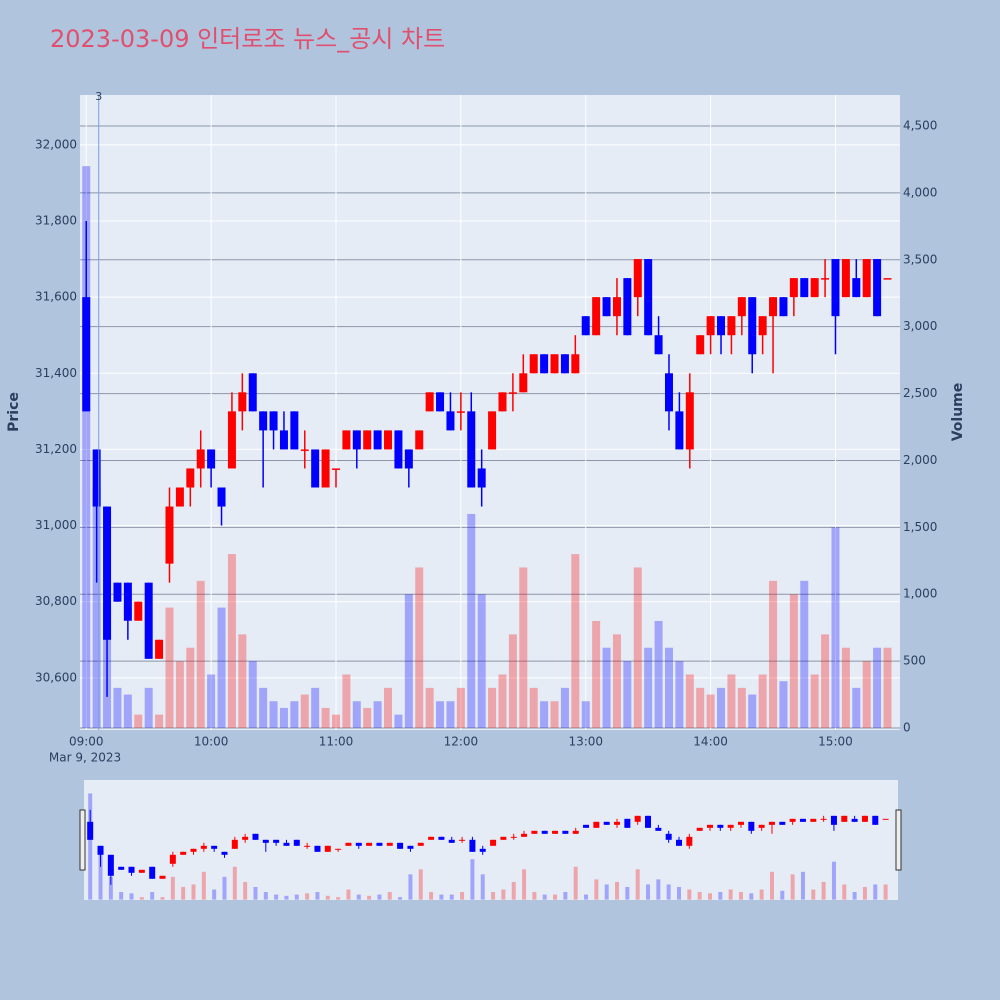  Describe the element at coordinates (920, 527) in the screenshot. I see `y2-tick-label: 1,500` at that location.